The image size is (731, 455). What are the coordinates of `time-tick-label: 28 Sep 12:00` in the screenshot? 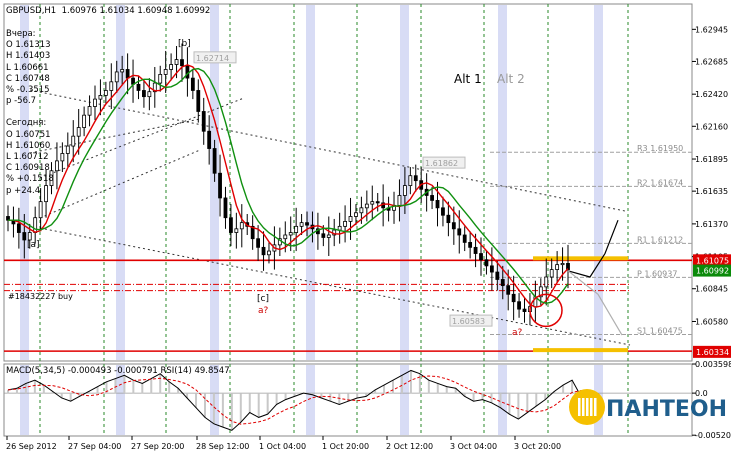 It's located at (222, 446).